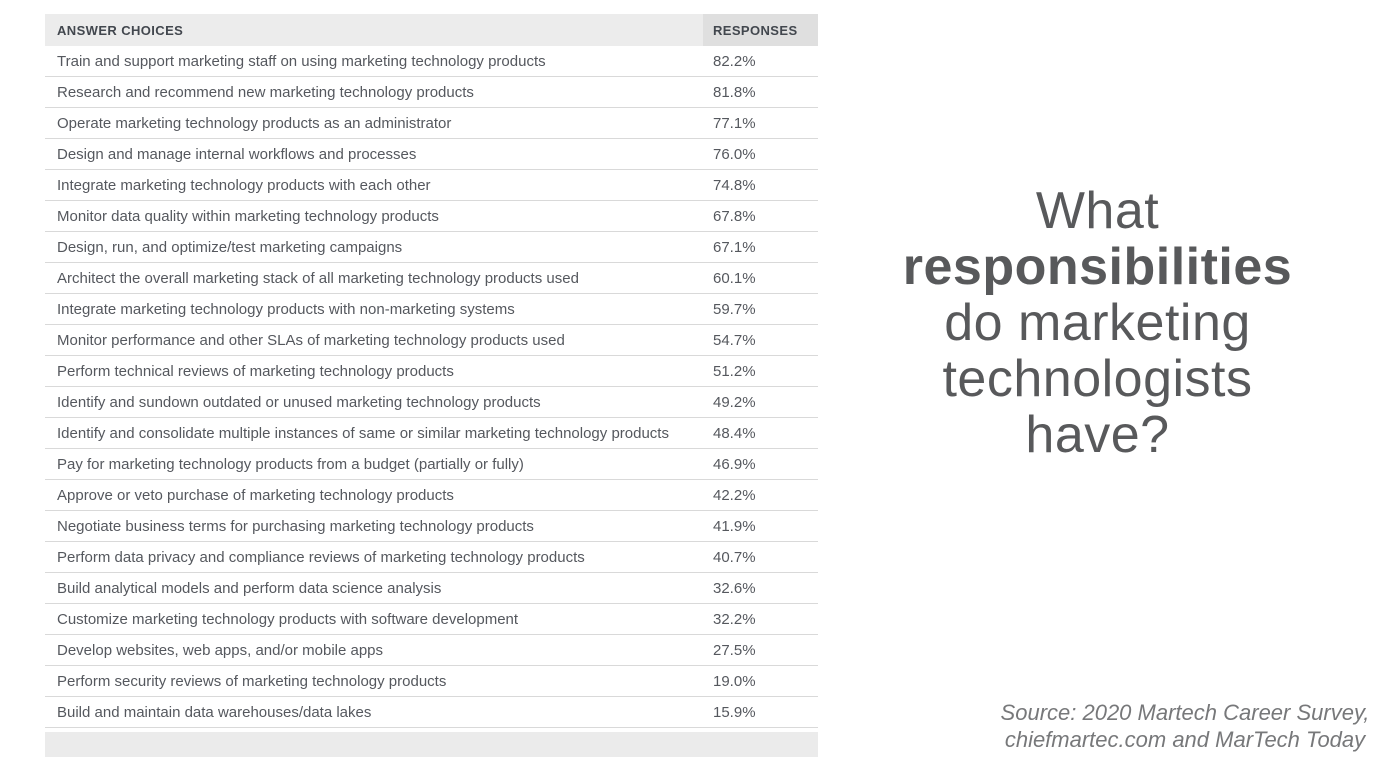  Describe the element at coordinates (734, 247) in the screenshot. I see `response-cell: 67.1%` at that location.